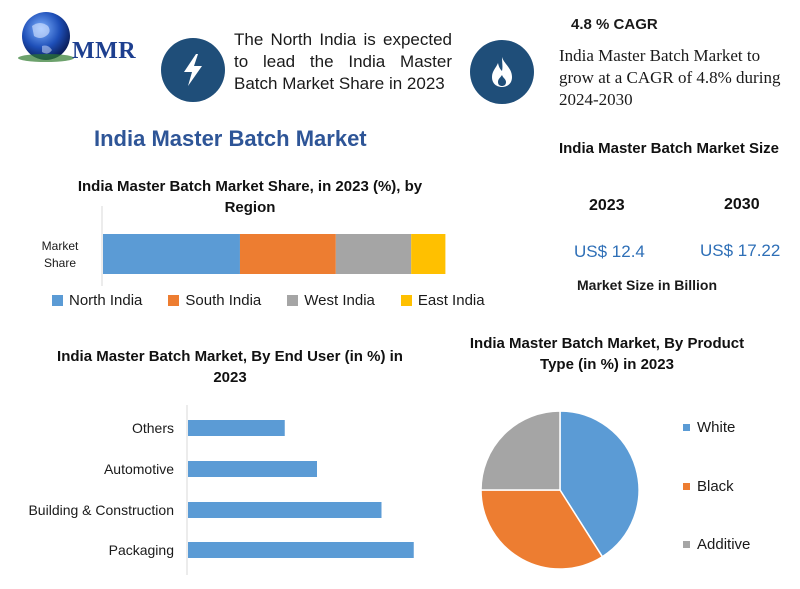 The width and height of the screenshot is (800, 589). Describe the element at coordinates (614, 24) in the screenshot. I see `cagr-heading: 4.8 % CAGR` at that location.